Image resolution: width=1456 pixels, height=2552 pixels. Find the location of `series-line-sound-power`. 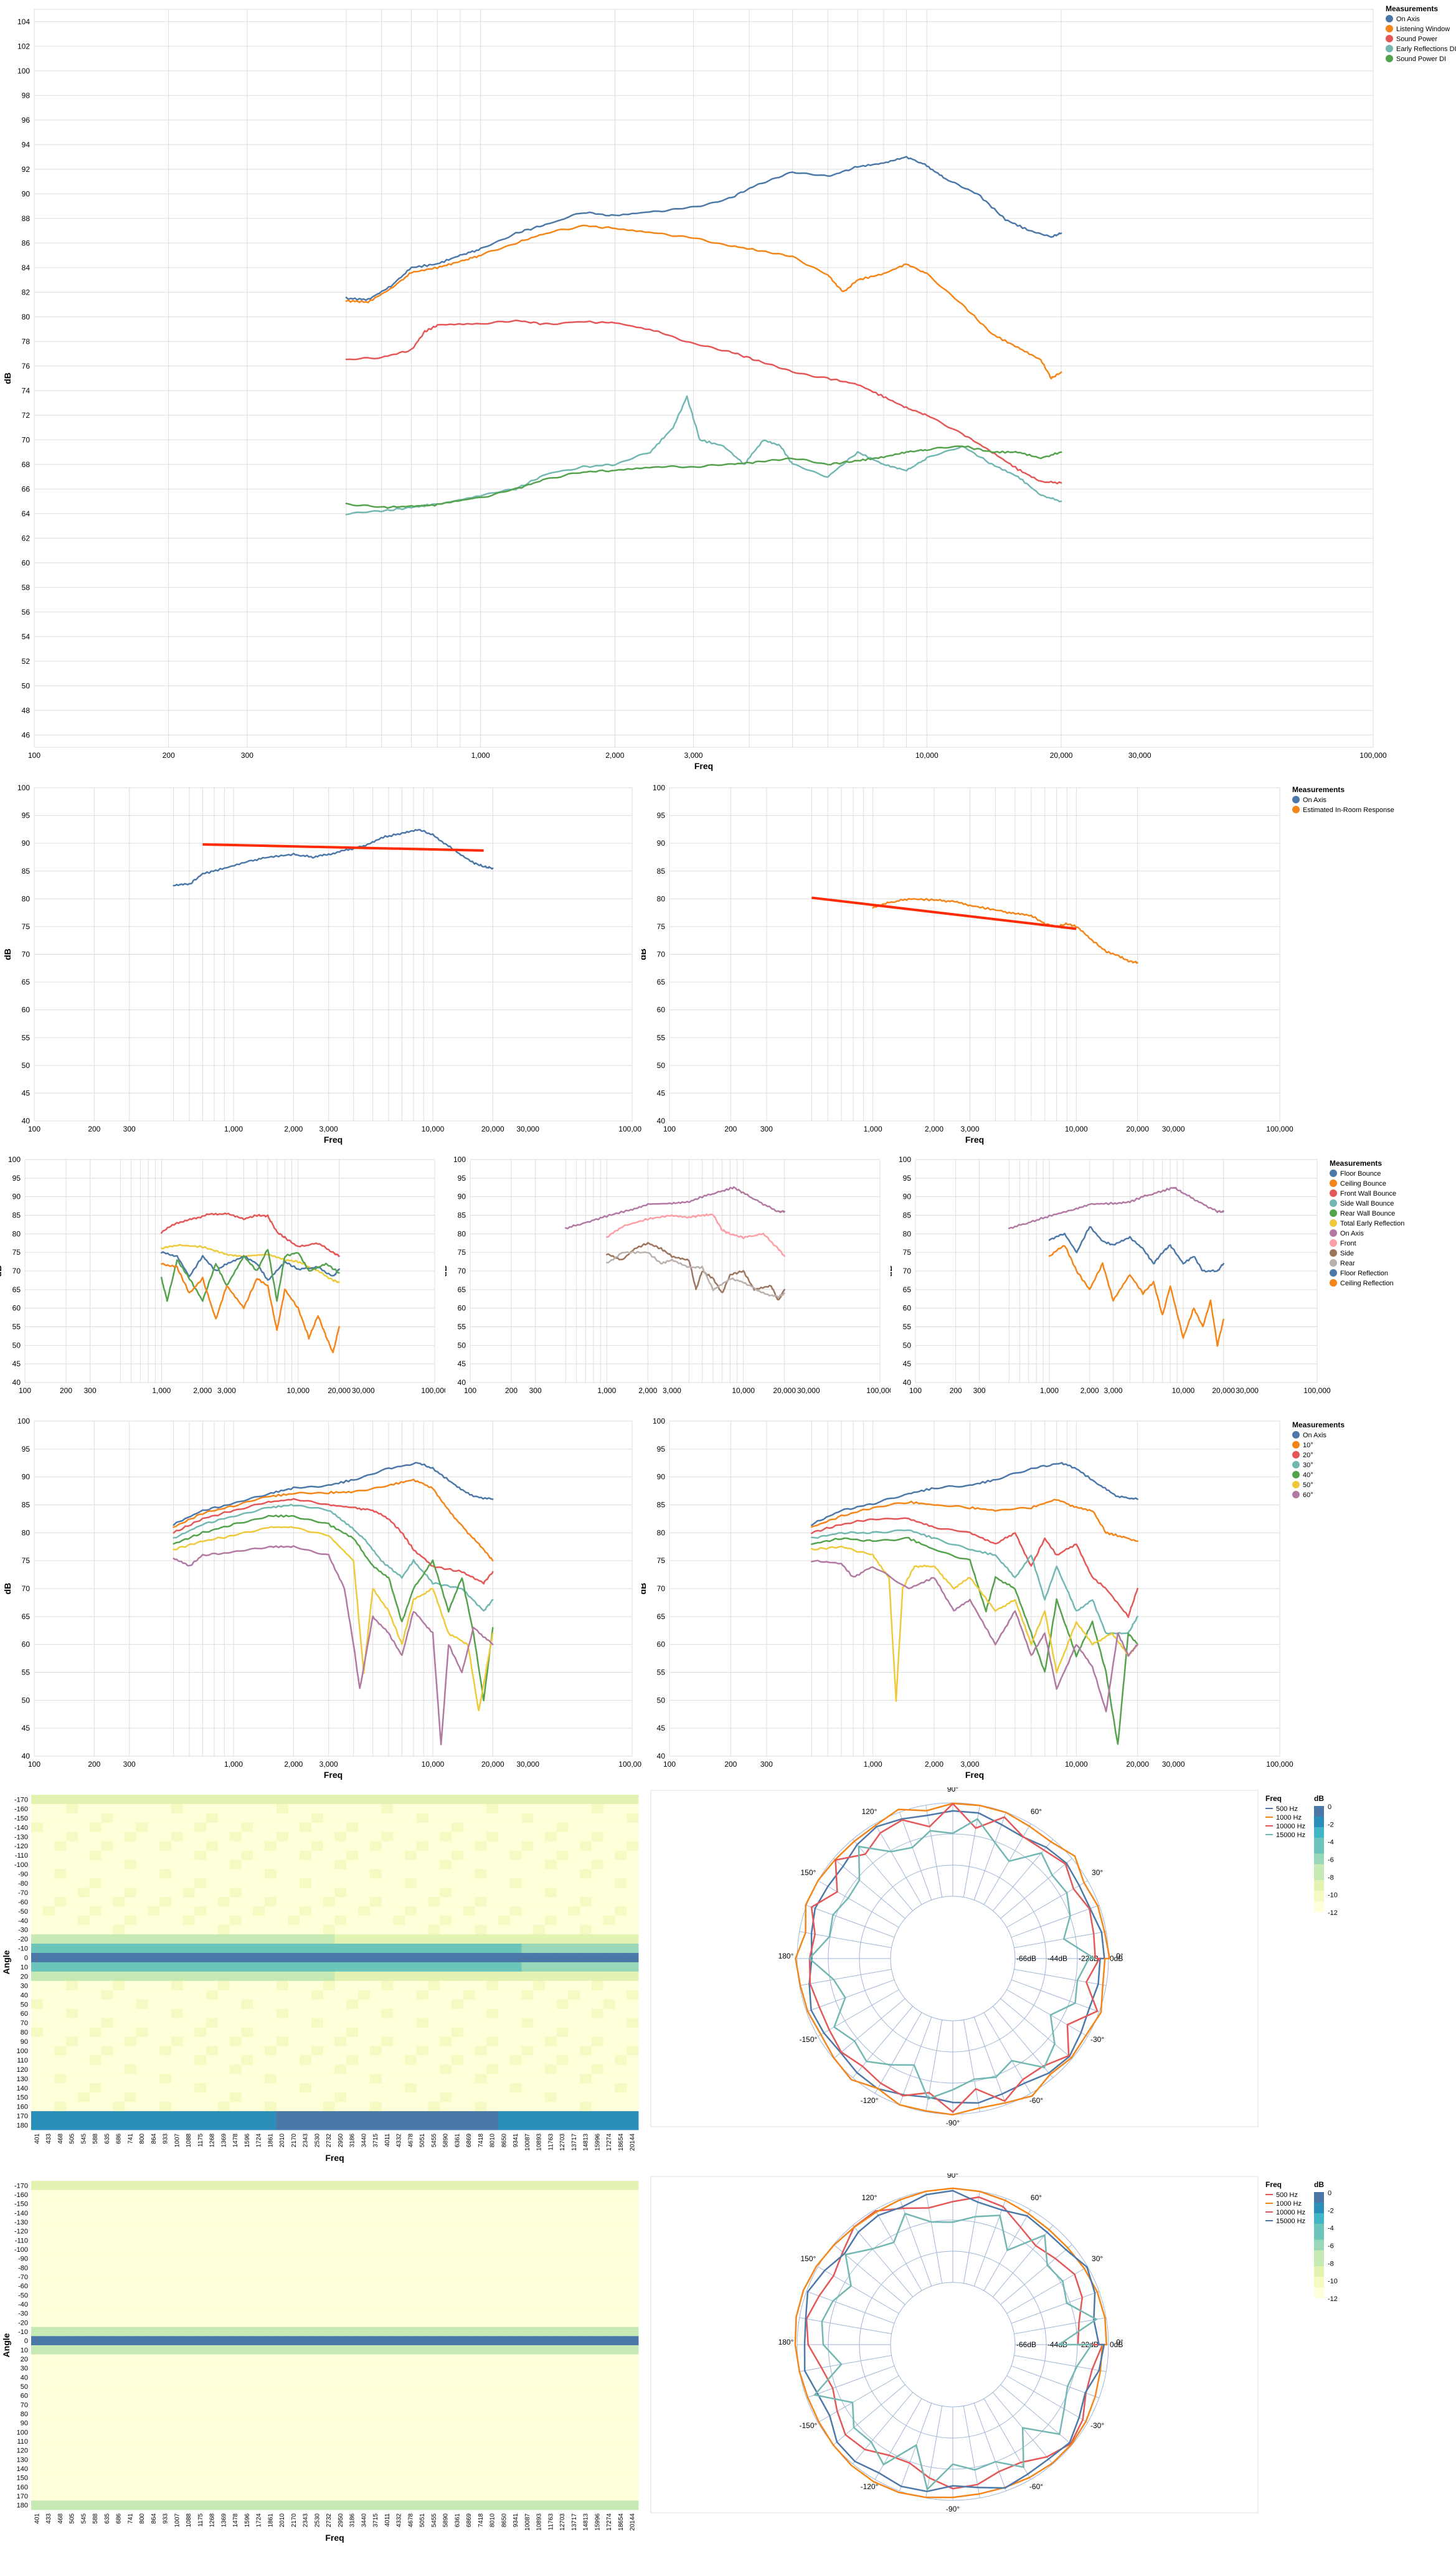

series-line-sound-power is located at coordinates (703, 401).